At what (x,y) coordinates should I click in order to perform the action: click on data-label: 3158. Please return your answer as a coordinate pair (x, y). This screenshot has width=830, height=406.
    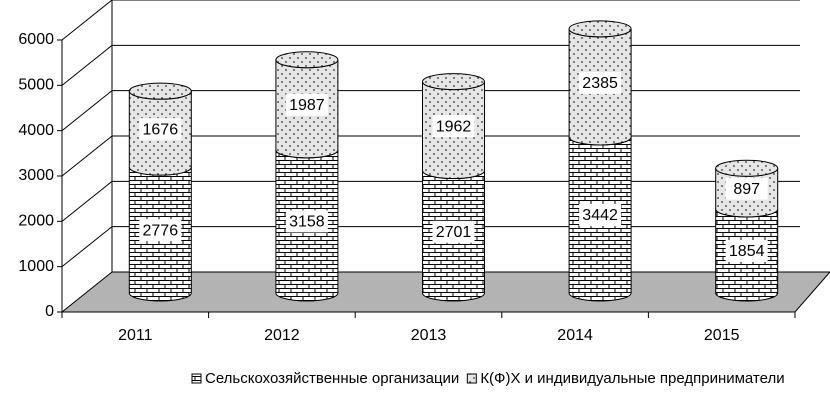
    Looking at the image, I should click on (307, 222).